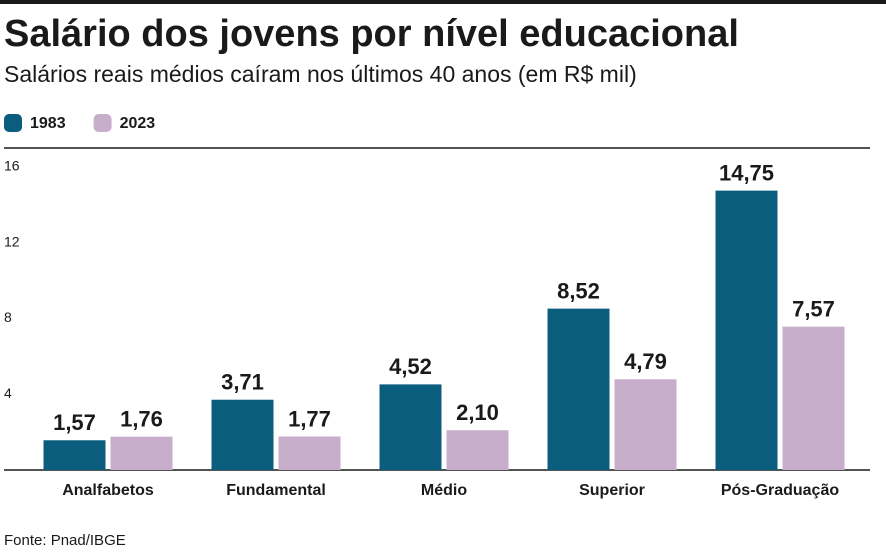 This screenshot has width=886, height=553. I want to click on value-label: 1,76, so click(141, 418).